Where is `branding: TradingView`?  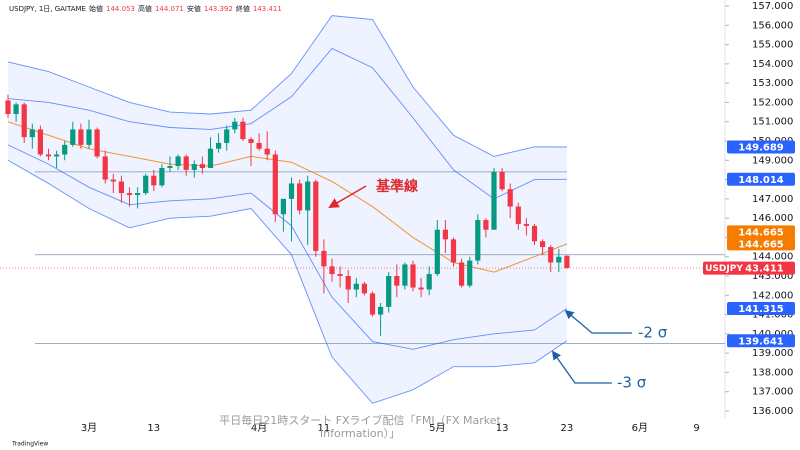 branding: TradingView is located at coordinates (29, 444).